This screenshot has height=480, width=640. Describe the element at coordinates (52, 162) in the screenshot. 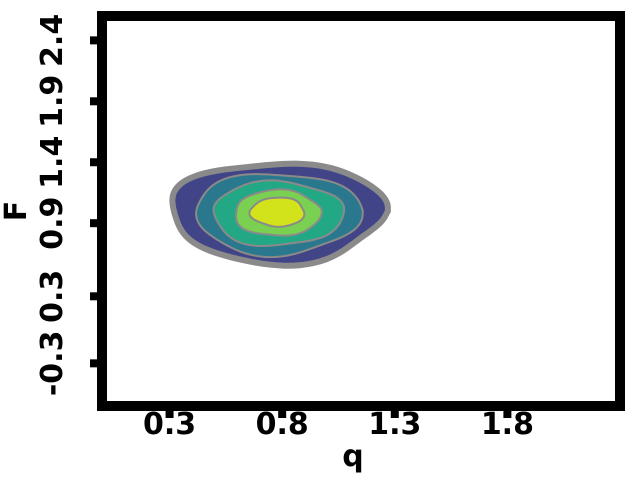

I see `y-tick-label: 1.4` at that location.